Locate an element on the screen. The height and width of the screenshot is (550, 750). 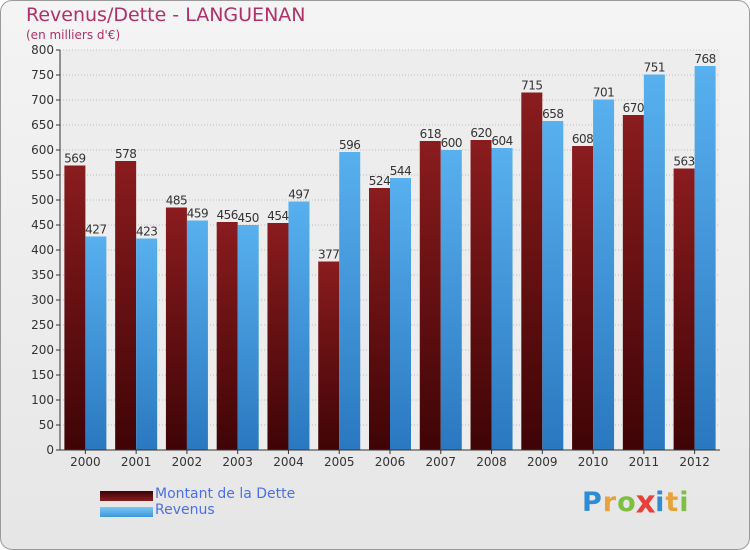
x-tick-label: 2000 is located at coordinates (85, 462).